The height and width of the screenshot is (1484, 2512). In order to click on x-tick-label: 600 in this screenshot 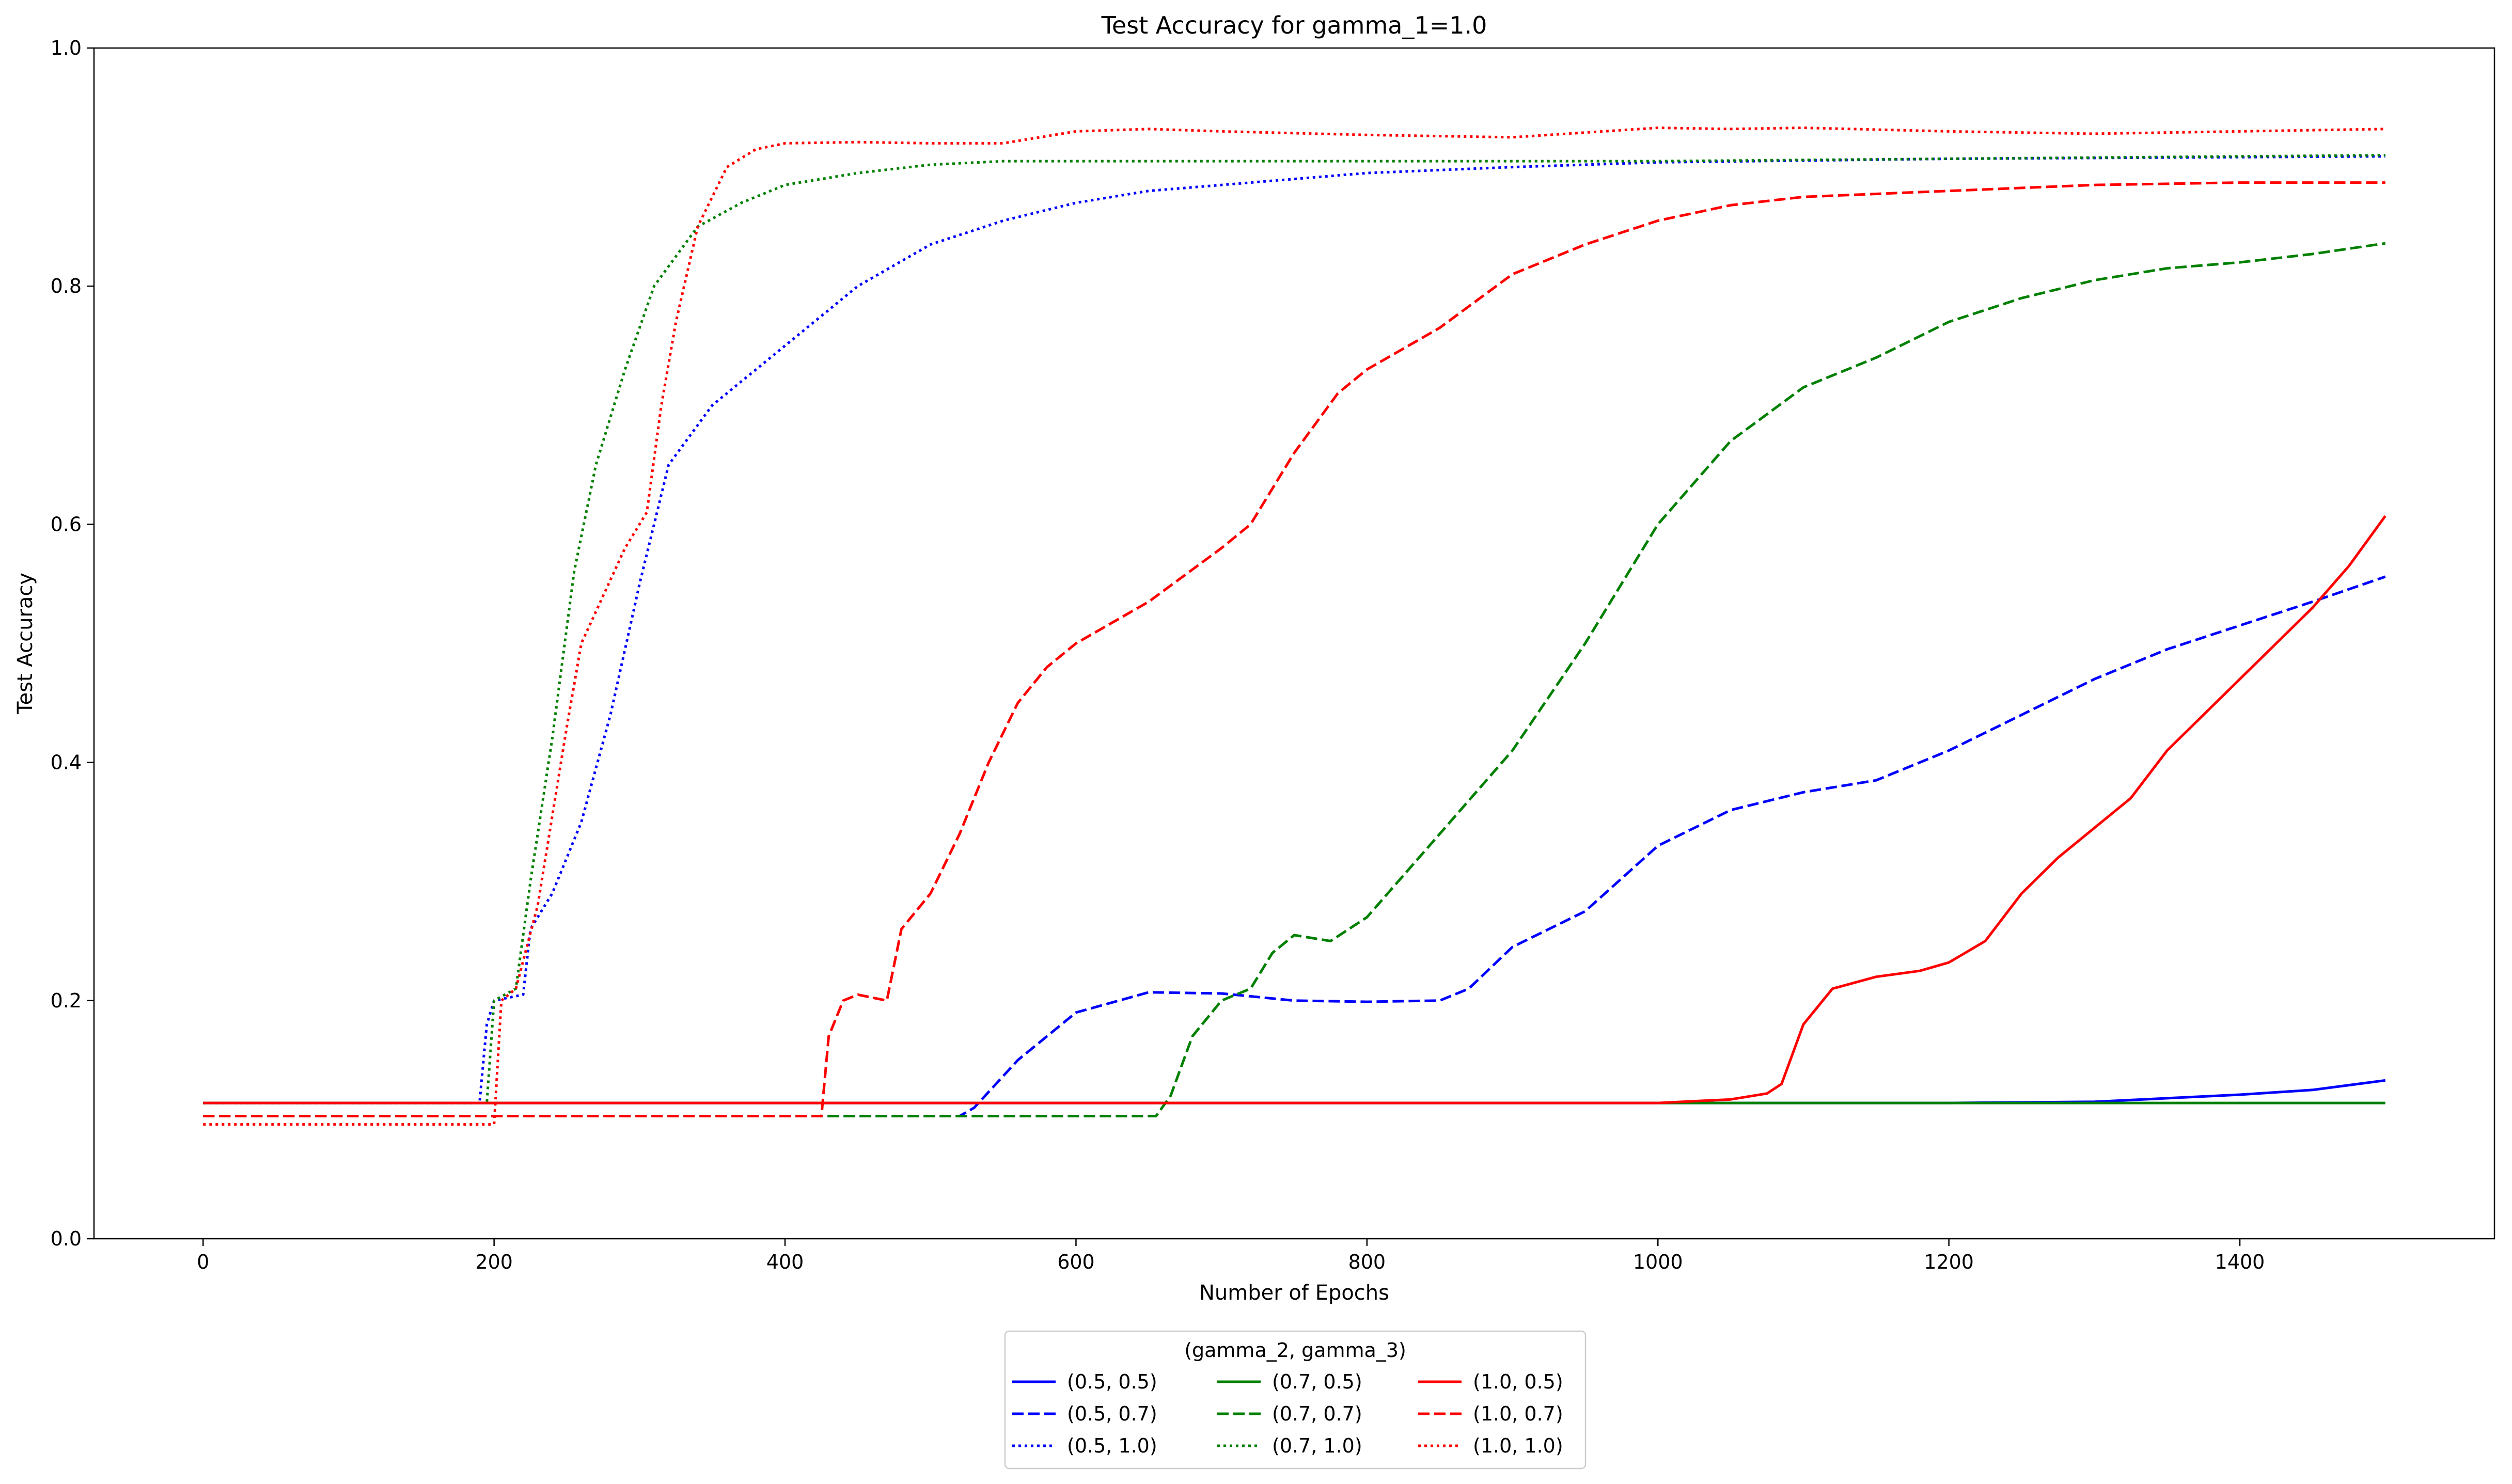, I will do `click(1076, 1262)`.